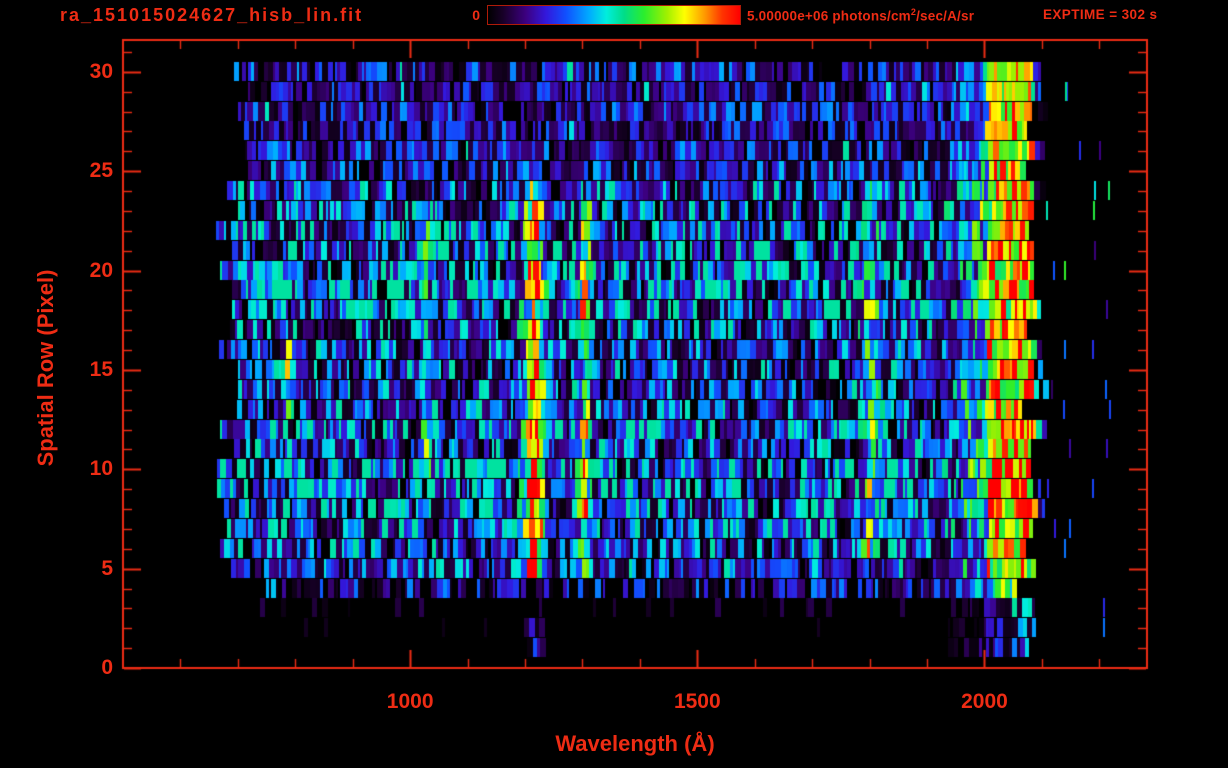  Describe the element at coordinates (101, 369) in the screenshot. I see `y-tick-label: 15` at that location.